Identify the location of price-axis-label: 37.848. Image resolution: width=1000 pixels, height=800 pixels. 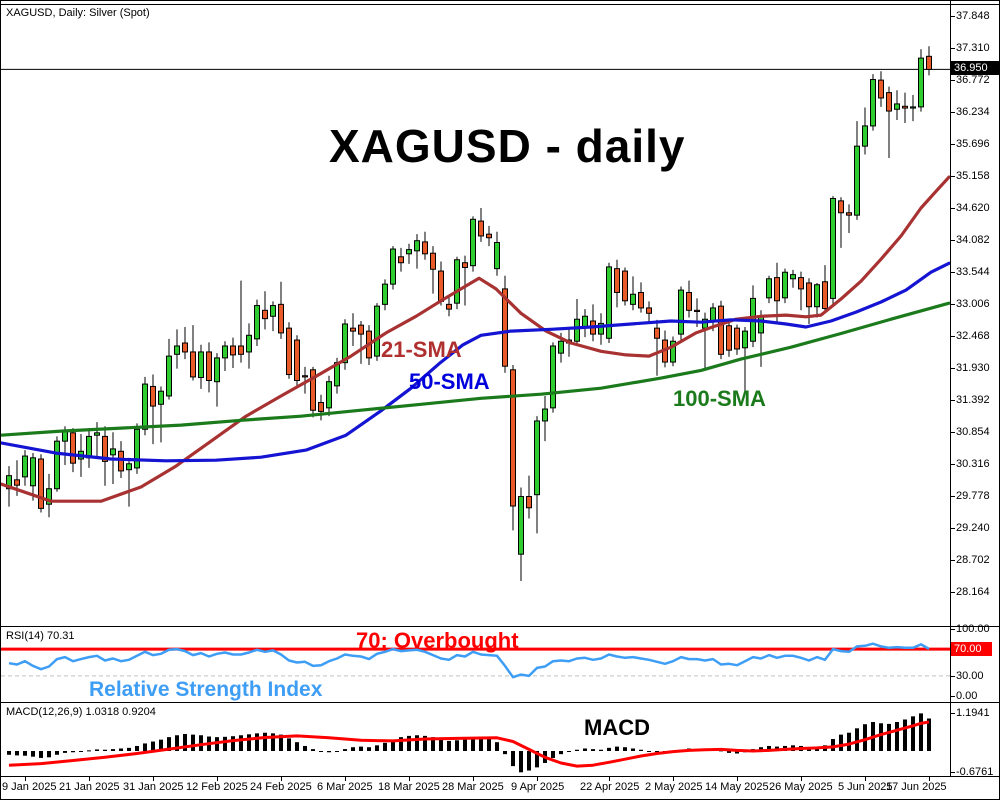
(973, 16).